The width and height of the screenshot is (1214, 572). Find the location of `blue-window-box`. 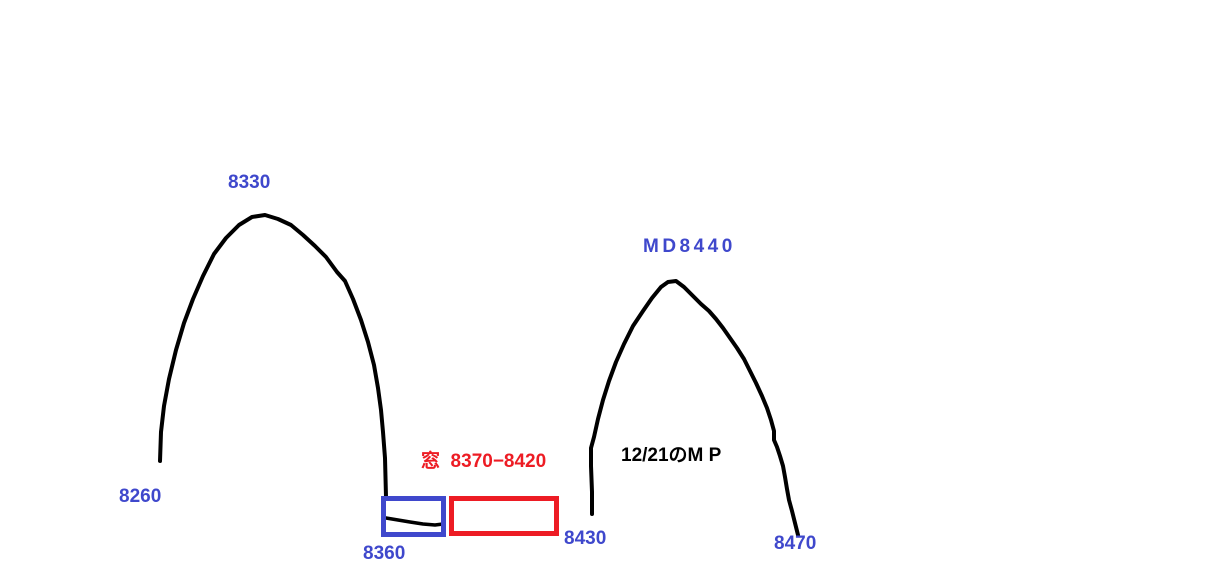

blue-window-box is located at coordinates (413, 516).